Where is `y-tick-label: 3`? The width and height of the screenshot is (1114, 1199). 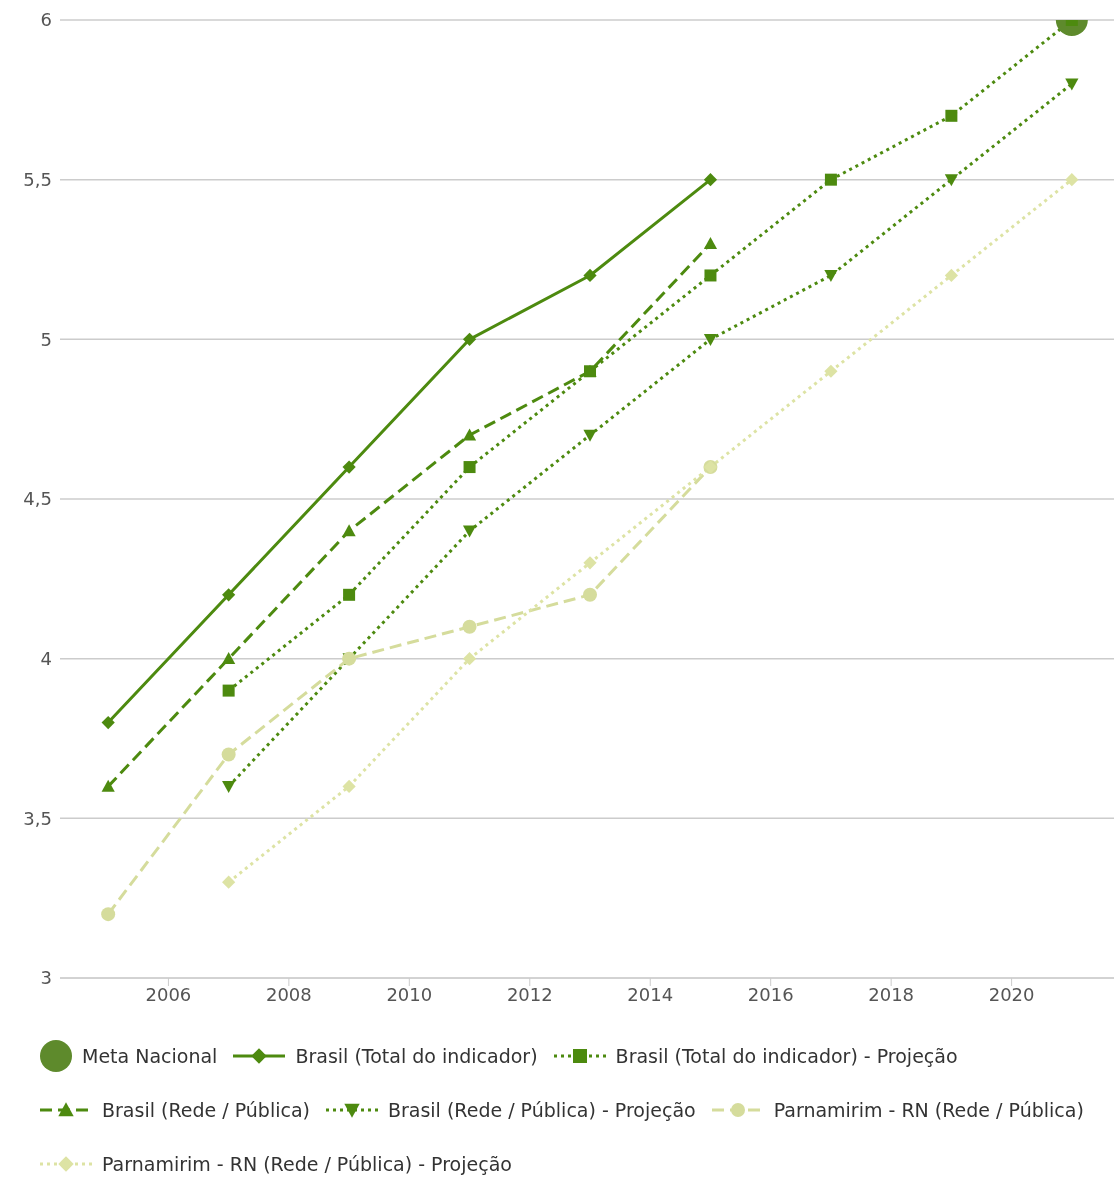
y-tick-label: 3 is located at coordinates (46, 978).